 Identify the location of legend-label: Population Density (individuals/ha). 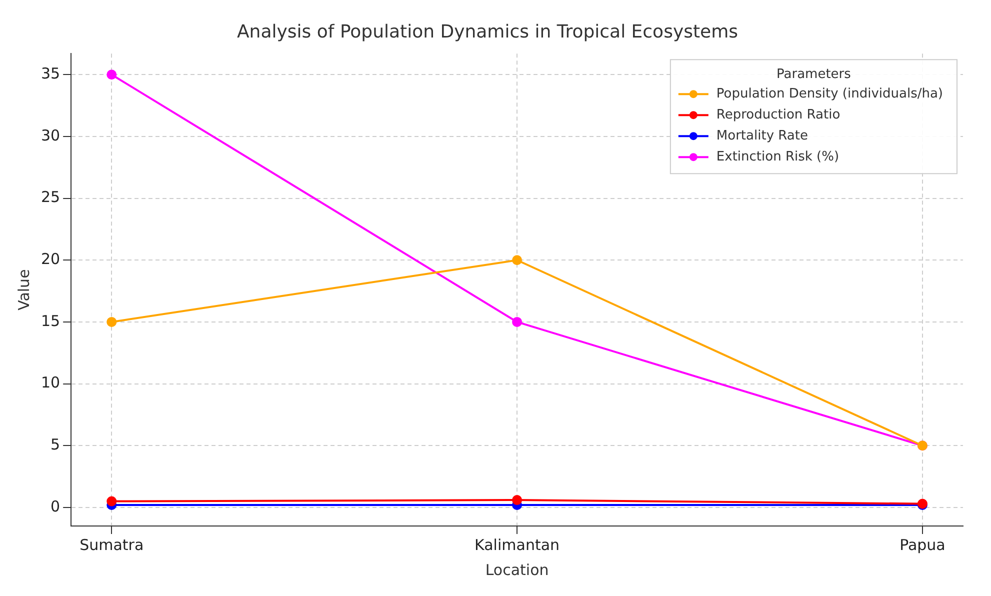
(830, 94).